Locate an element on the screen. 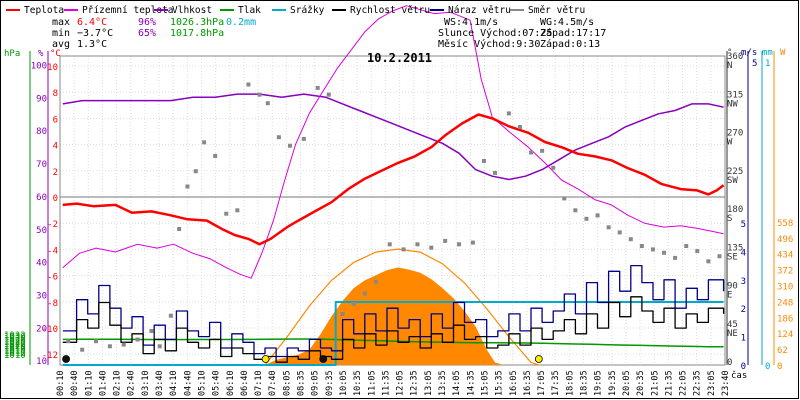 The width and height of the screenshot is (800, 400). tick-time: 10:05 is located at coordinates (344, 383).